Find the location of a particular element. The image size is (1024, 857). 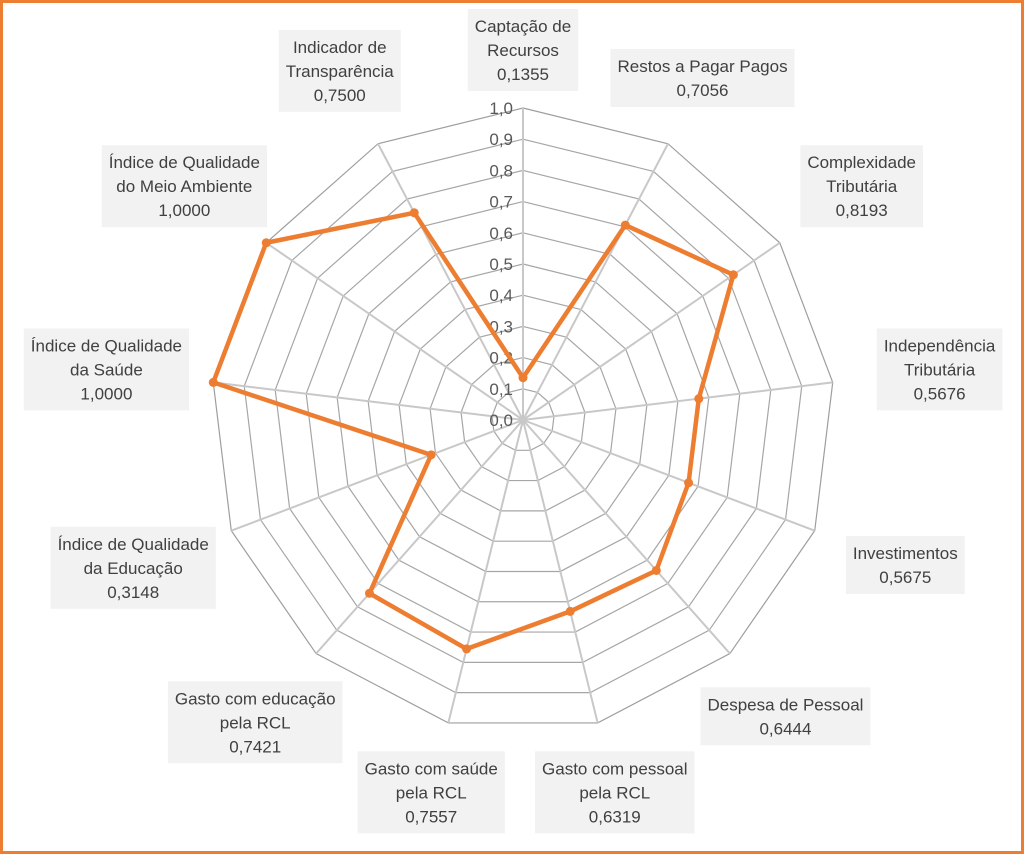

category-label: Índice de Qualidade da Educação 0,3148 is located at coordinates (133, 567).